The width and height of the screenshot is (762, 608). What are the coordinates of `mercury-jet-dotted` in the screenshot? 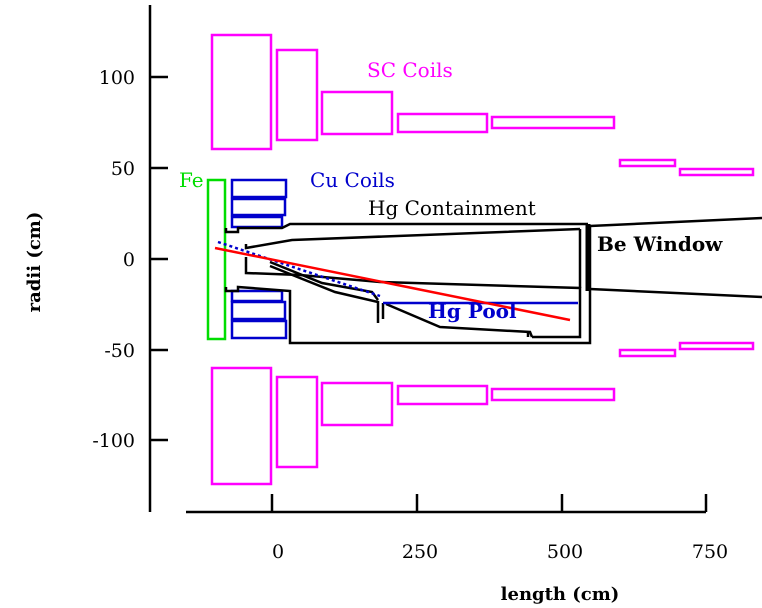 It's located at (299, 269).